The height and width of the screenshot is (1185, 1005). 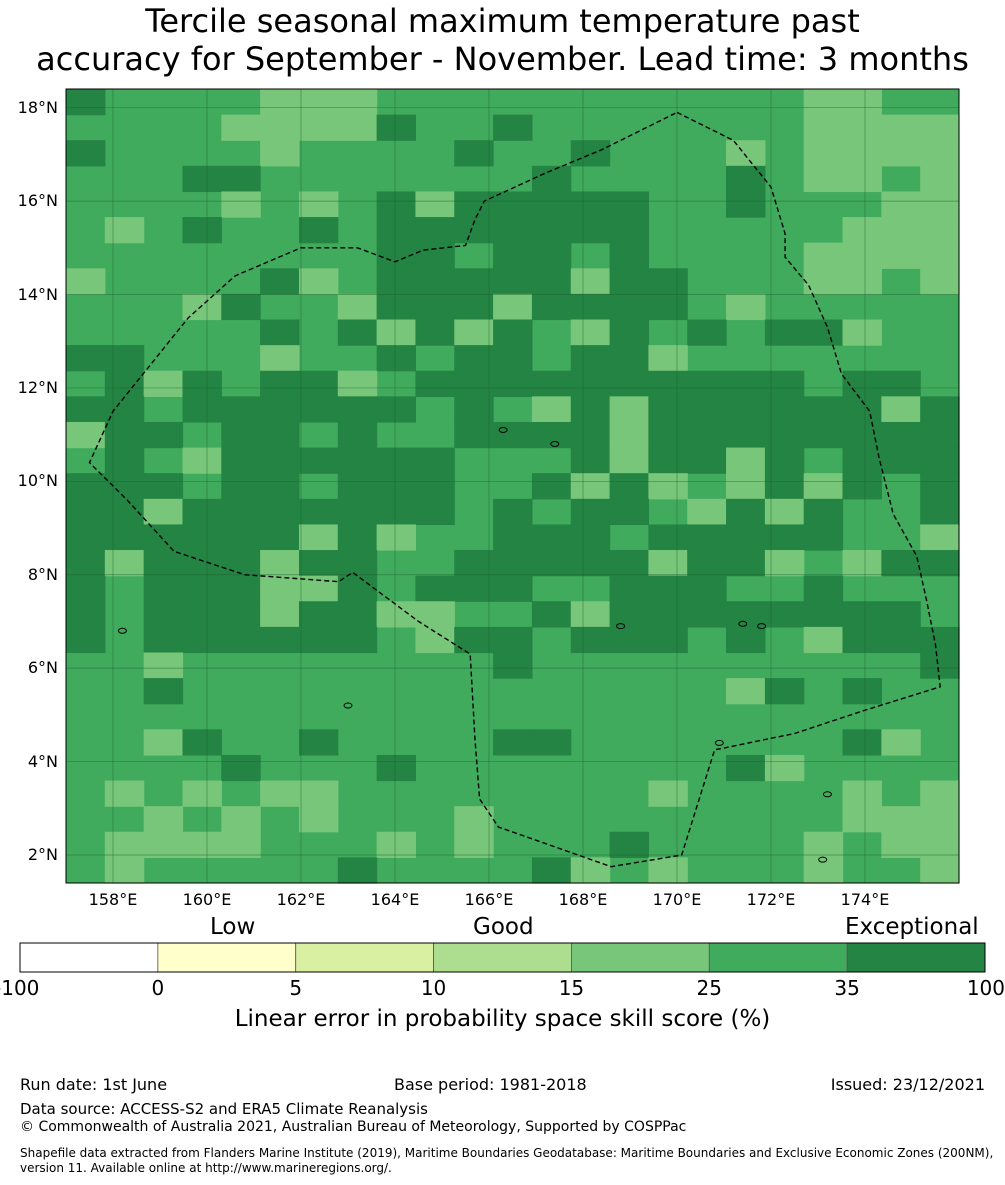 I want to click on colorbar-tick-label: -100, so click(x=20, y=988).